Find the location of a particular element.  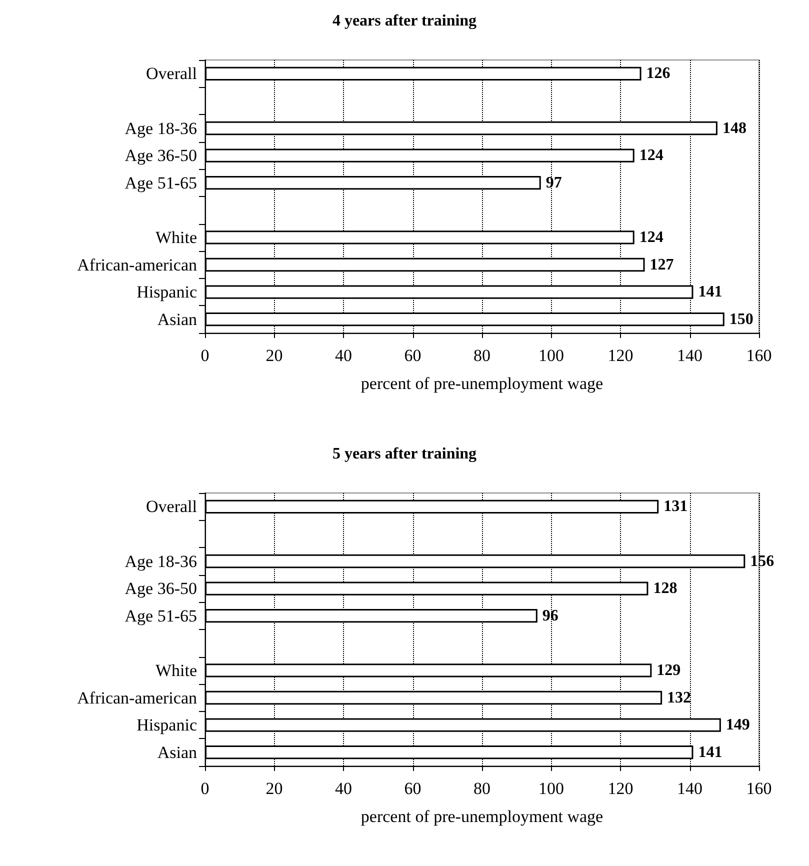

data-label: 156 is located at coordinates (762, 561).